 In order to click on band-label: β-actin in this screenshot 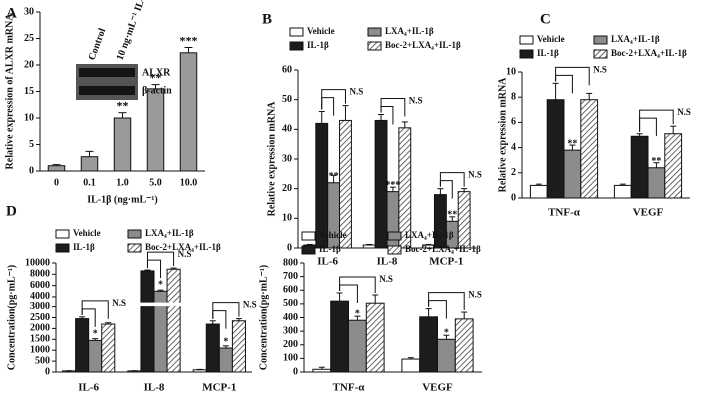, I will do `click(157, 90)`.